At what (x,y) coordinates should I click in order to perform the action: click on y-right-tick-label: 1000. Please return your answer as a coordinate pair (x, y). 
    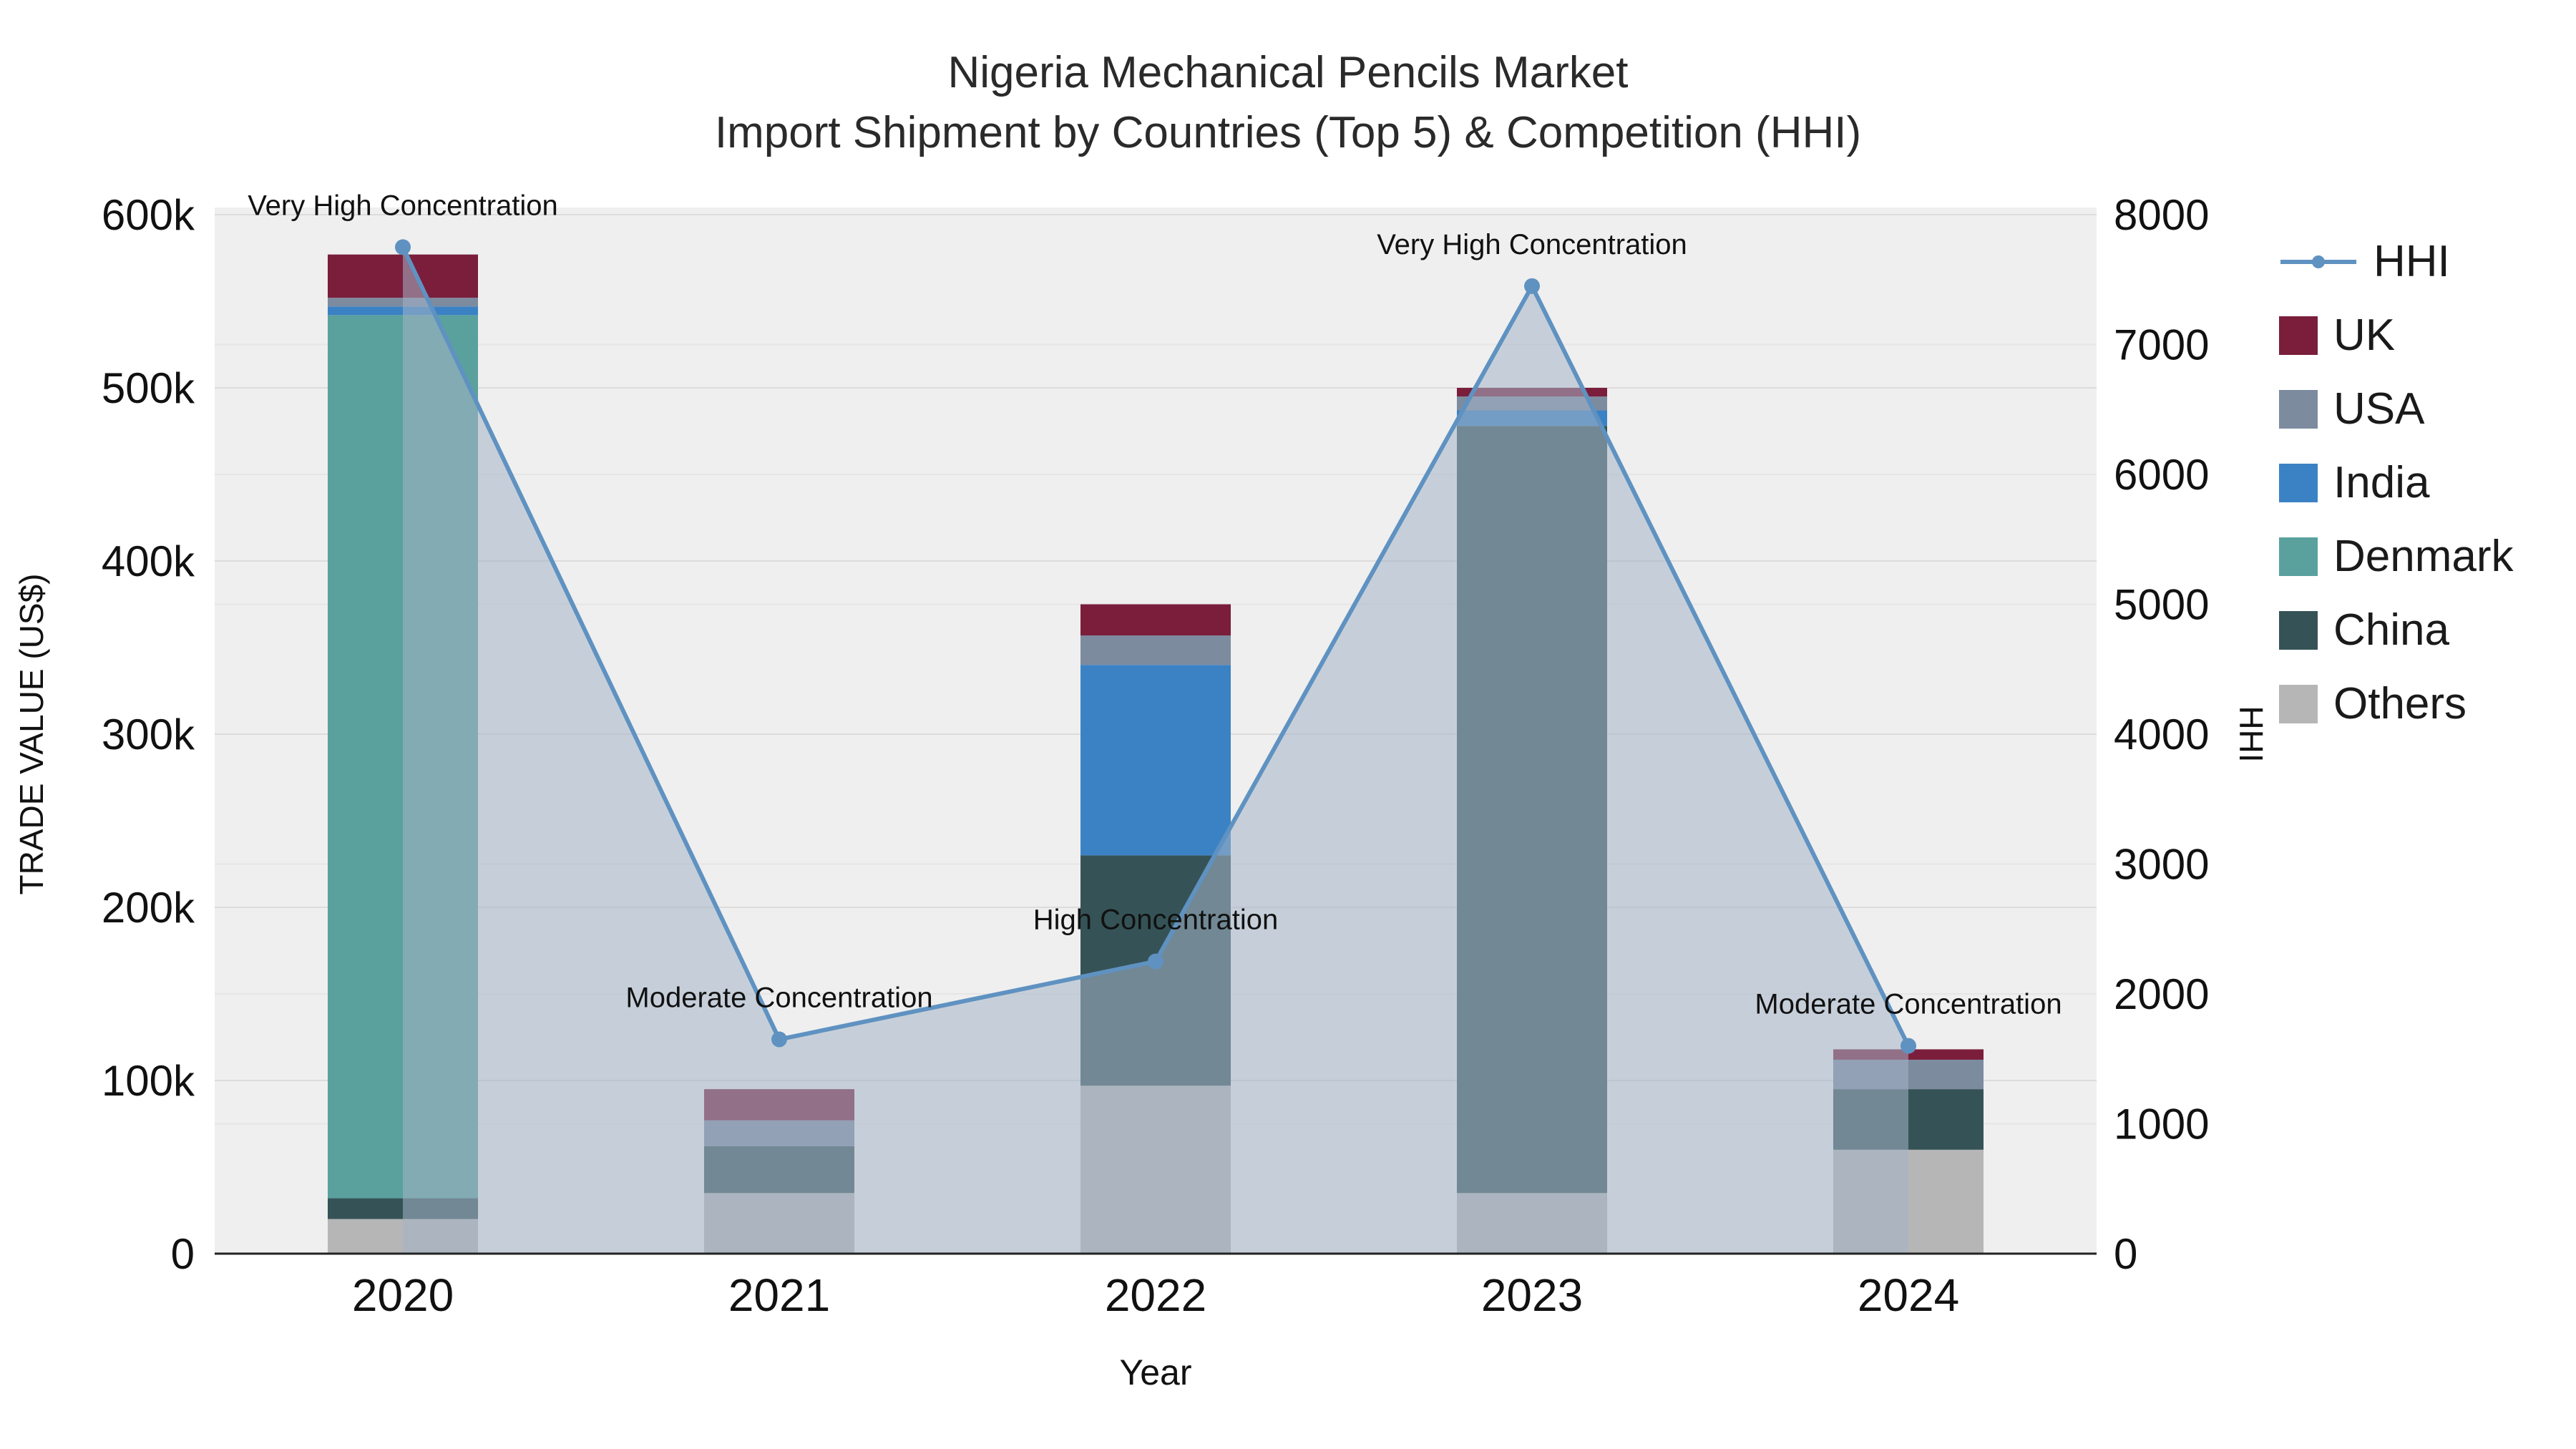
    Looking at the image, I should click on (2161, 1124).